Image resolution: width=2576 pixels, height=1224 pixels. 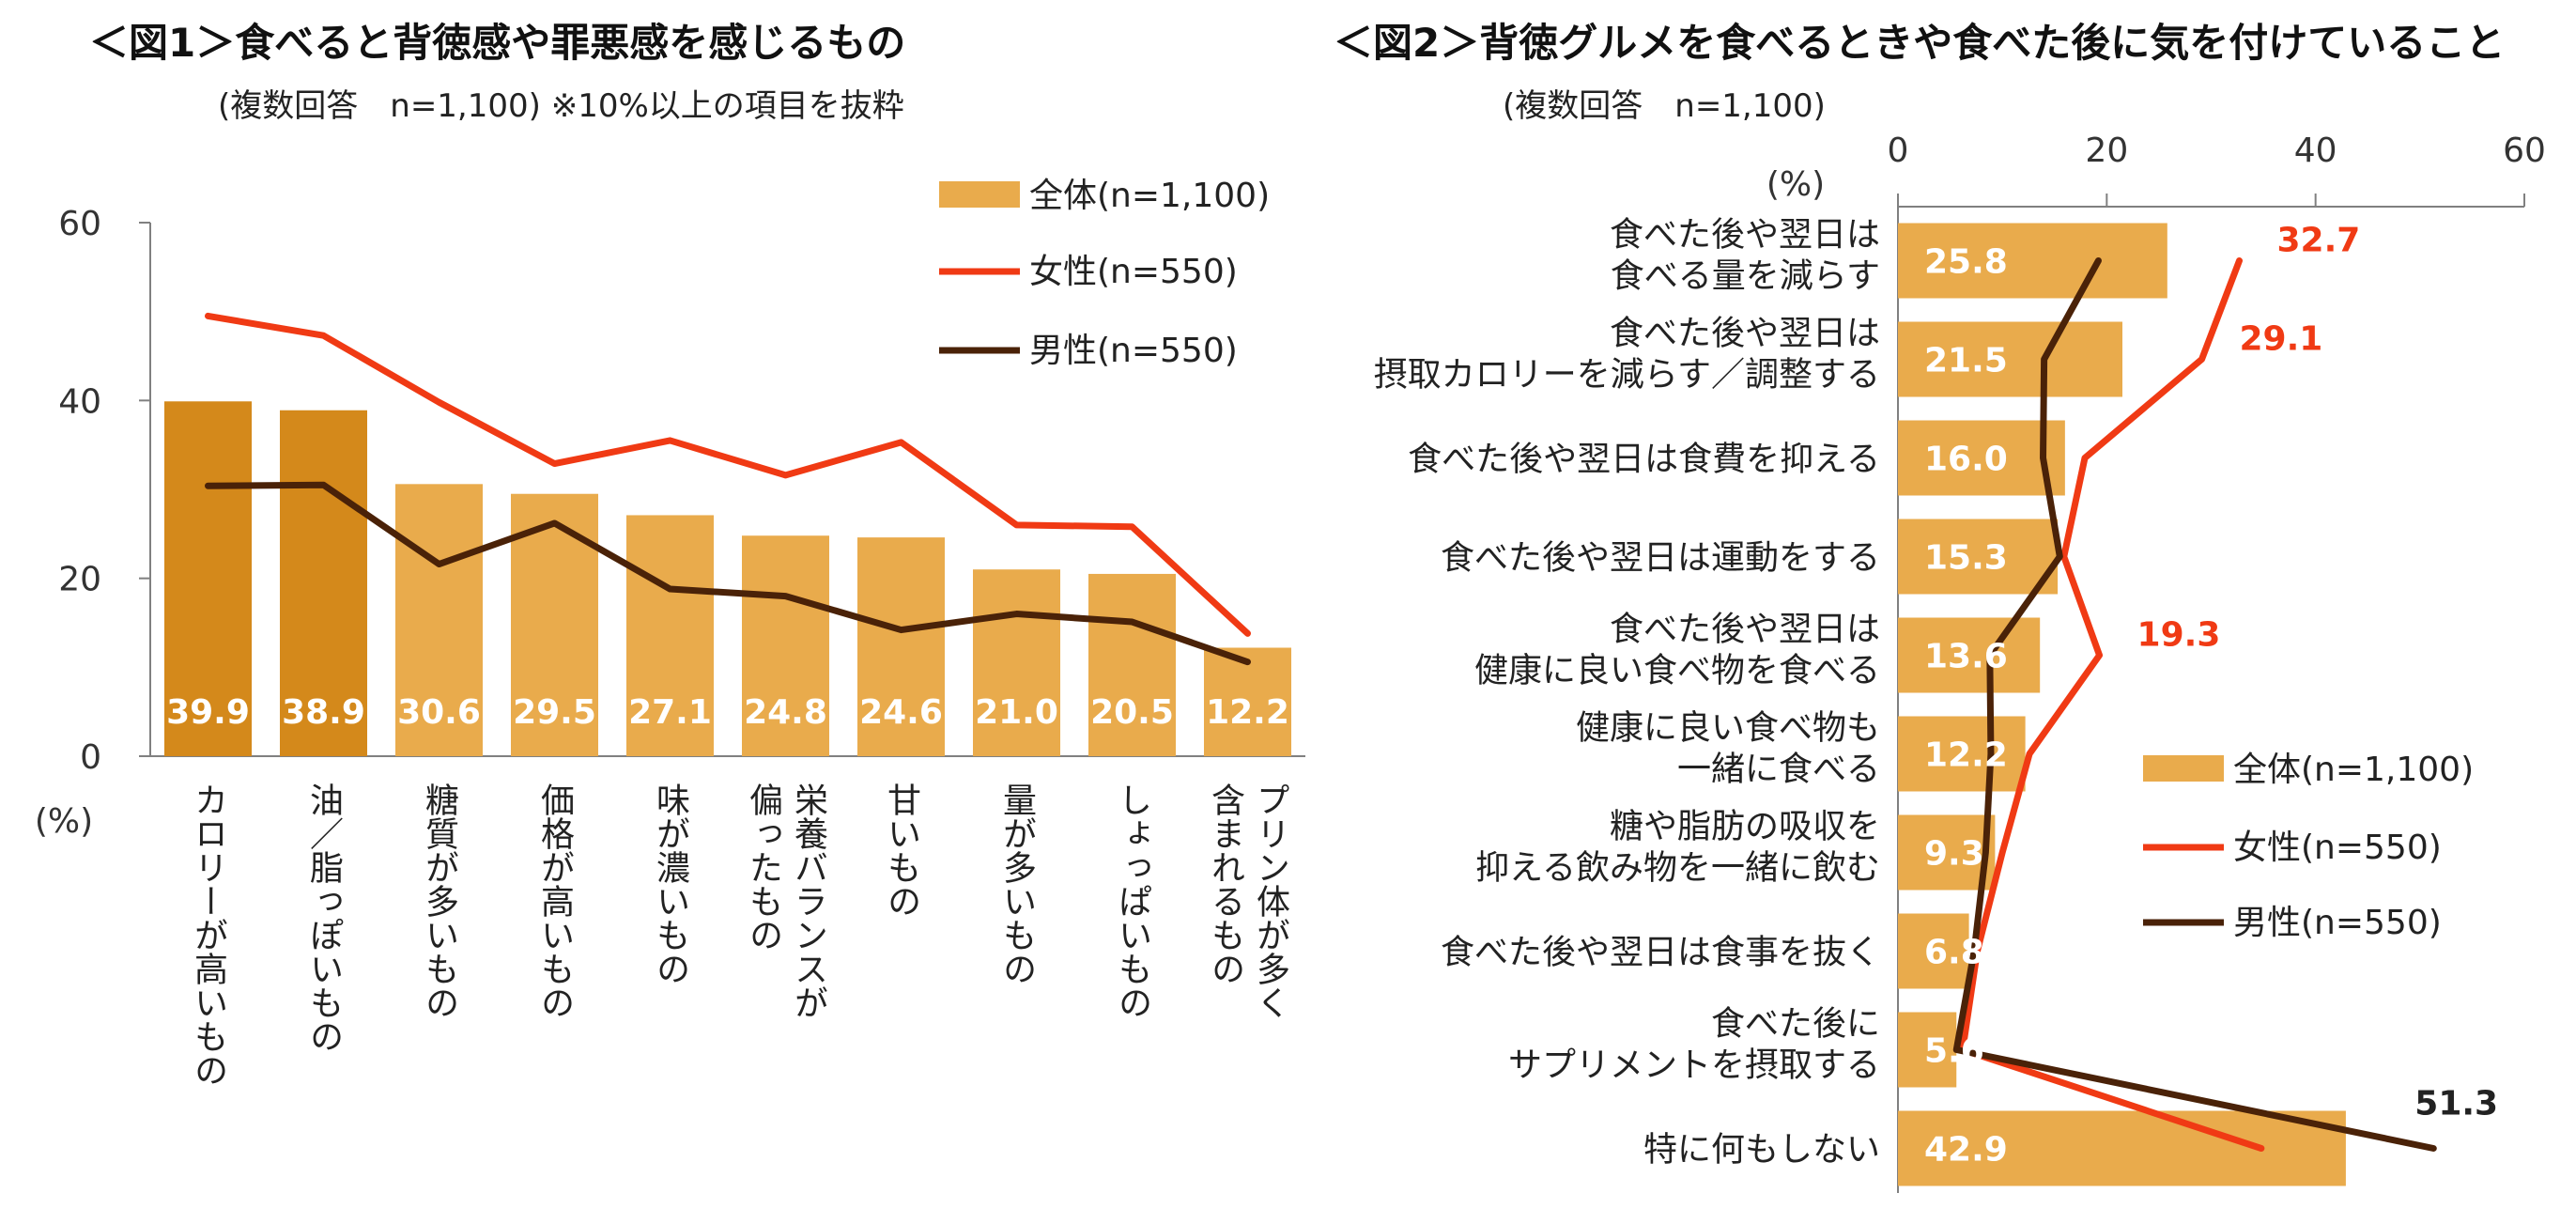 What do you see at coordinates (64, 821) in the screenshot?
I see `figure-1-y-unit: (%)` at bounding box center [64, 821].